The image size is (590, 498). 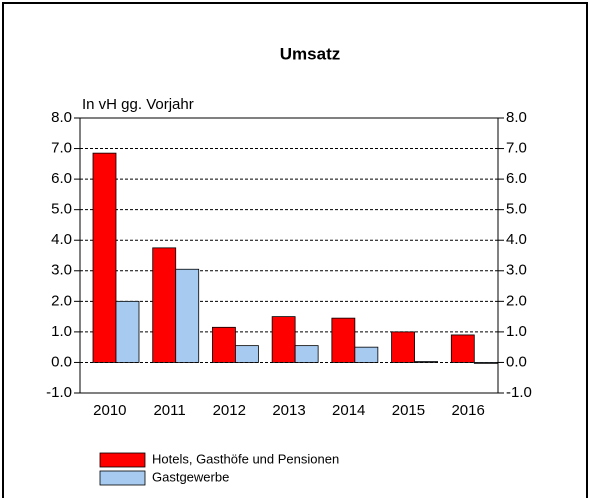 What do you see at coordinates (61, 209) in the screenshot?
I see `y-tick-label: 5.0` at bounding box center [61, 209].